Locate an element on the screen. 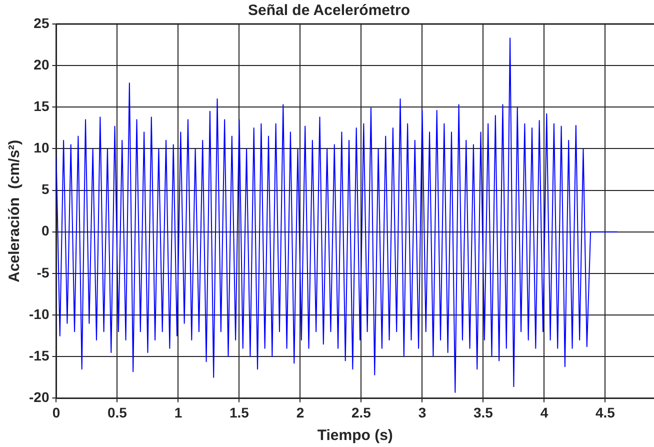 This screenshot has height=447, width=654. x-tick-label: 3 is located at coordinates (422, 412).